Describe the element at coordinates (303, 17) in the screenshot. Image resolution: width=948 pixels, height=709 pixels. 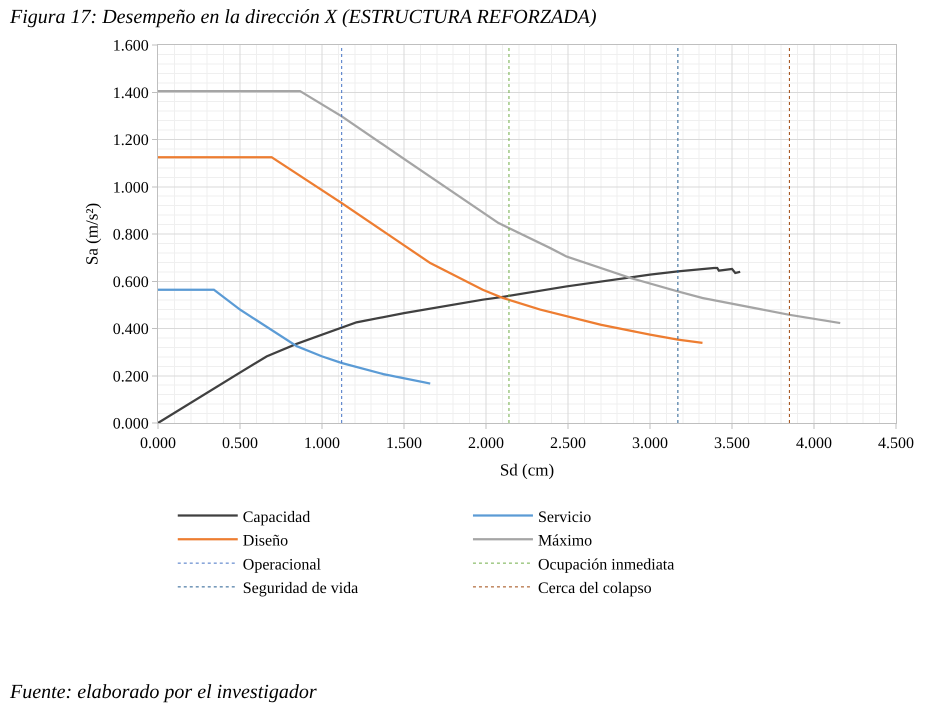
I see `chart-title: Figura 17: Desempeño en la dirección X (ESTRUCTURA REFORZADA)` at that location.